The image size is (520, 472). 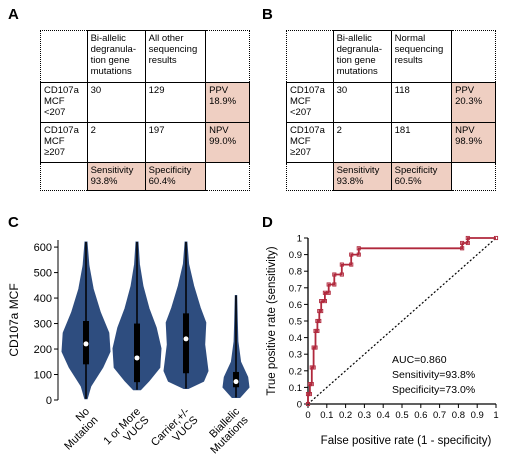 What do you see at coordinates (13, 222) in the screenshot?
I see `panel-letter-c: C` at bounding box center [13, 222].